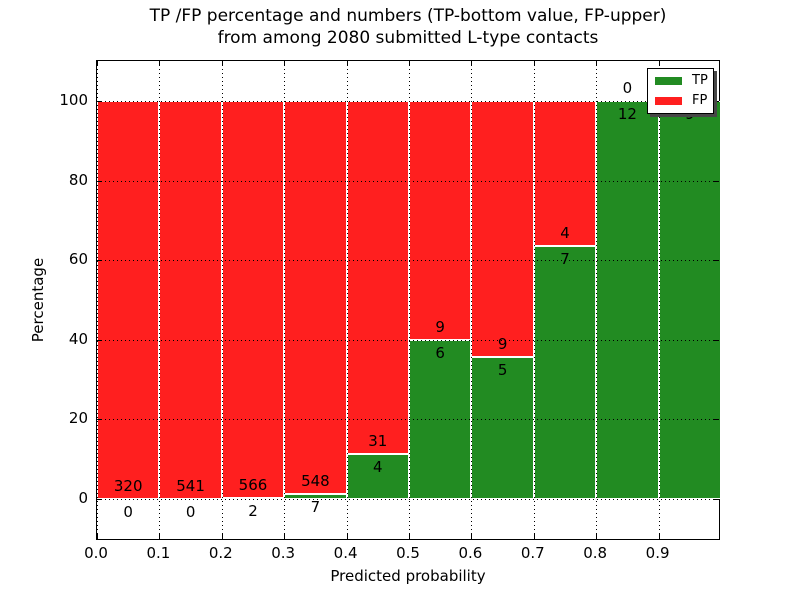 This screenshot has width=800, height=600. I want to click on x-tick-label-0.7: 0.7, so click(532, 553).